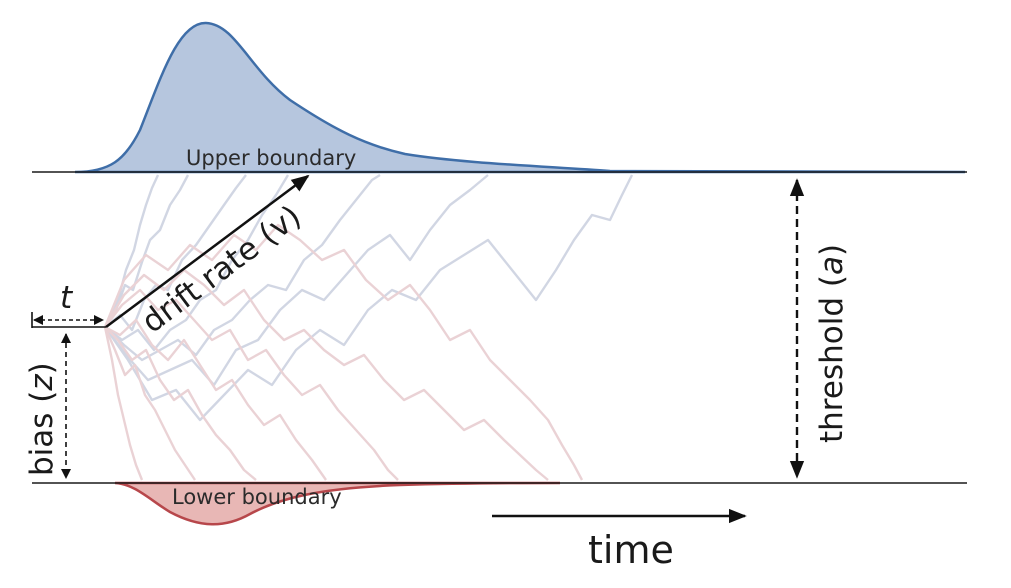 This screenshot has height=588, width=1011. What do you see at coordinates (631, 550) in the screenshot?
I see `time-label: time` at bounding box center [631, 550].